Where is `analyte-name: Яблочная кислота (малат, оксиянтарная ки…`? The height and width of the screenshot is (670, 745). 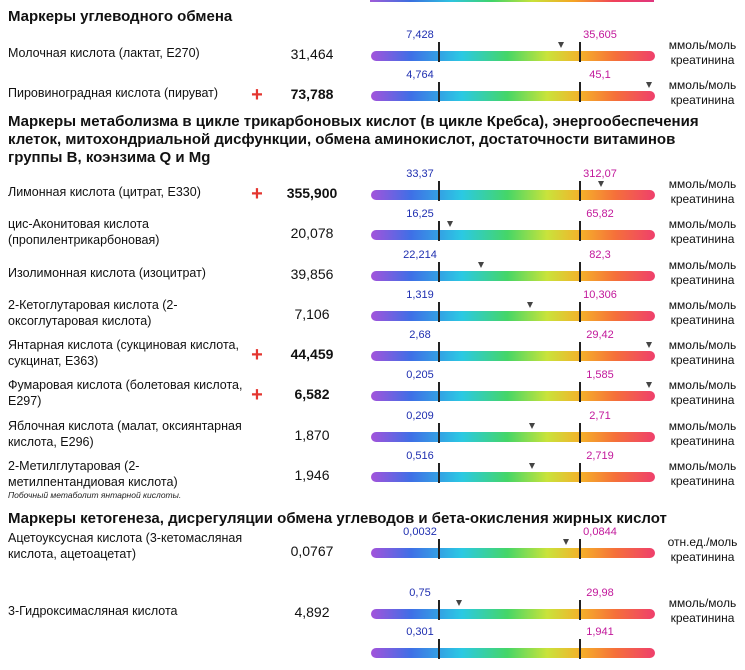 analyte-name: Яблочная кислота (малат, оксиянтарная ки… is located at coordinates (125, 434).